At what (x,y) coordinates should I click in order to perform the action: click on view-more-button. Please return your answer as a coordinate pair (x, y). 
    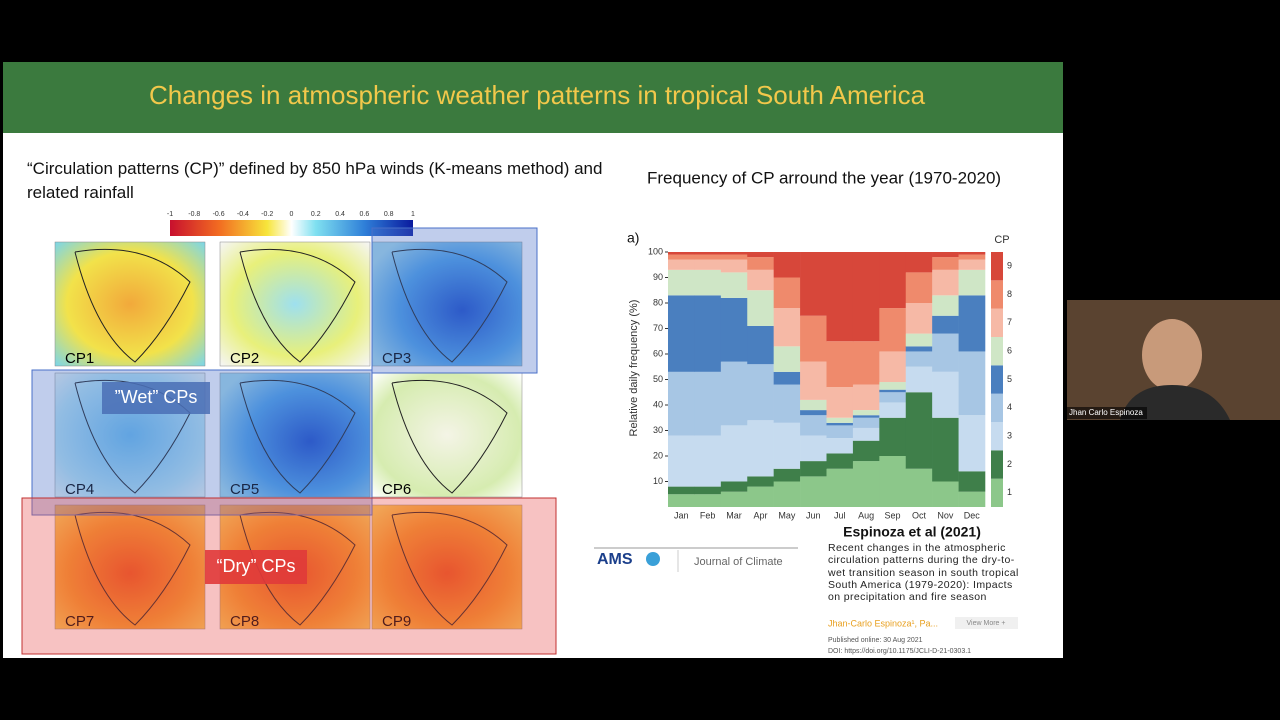
    Looking at the image, I should click on (986, 623).